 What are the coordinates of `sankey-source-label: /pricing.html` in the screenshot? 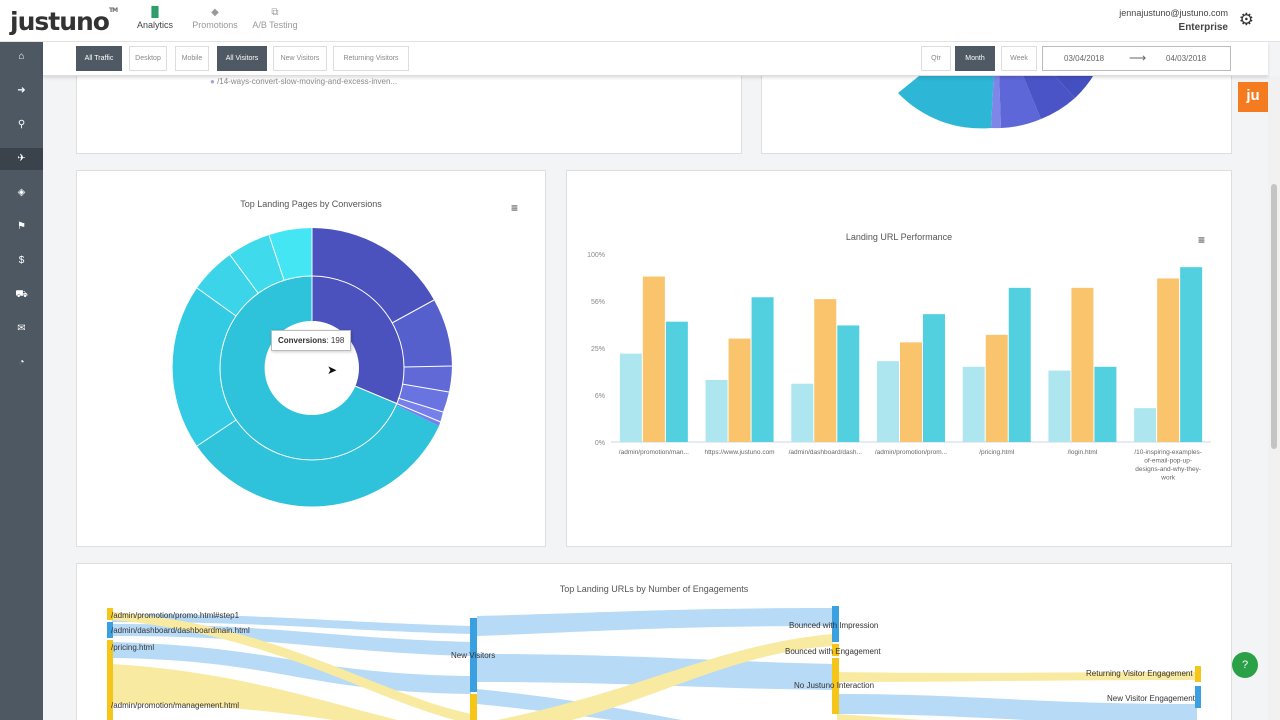 It's located at (132, 647).